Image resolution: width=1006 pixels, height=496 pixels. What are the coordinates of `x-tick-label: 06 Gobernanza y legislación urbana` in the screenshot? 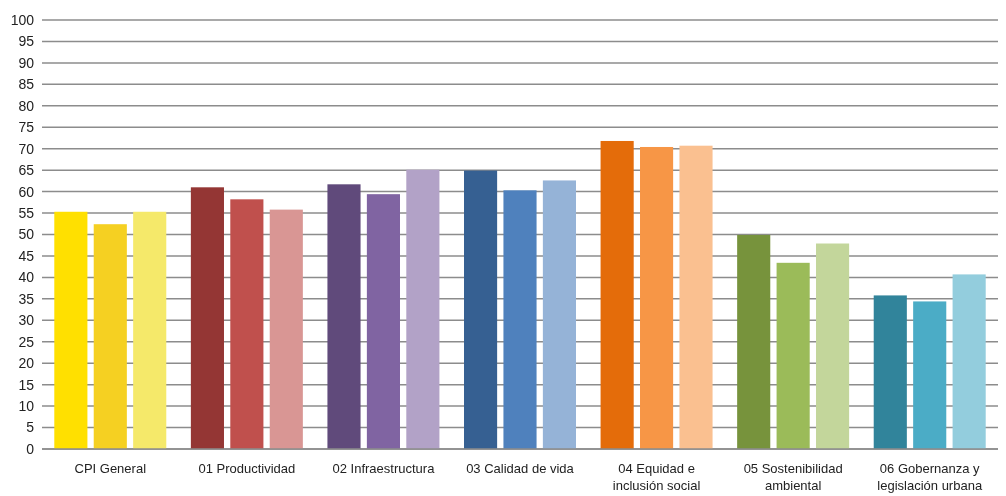 It's located at (930, 477).